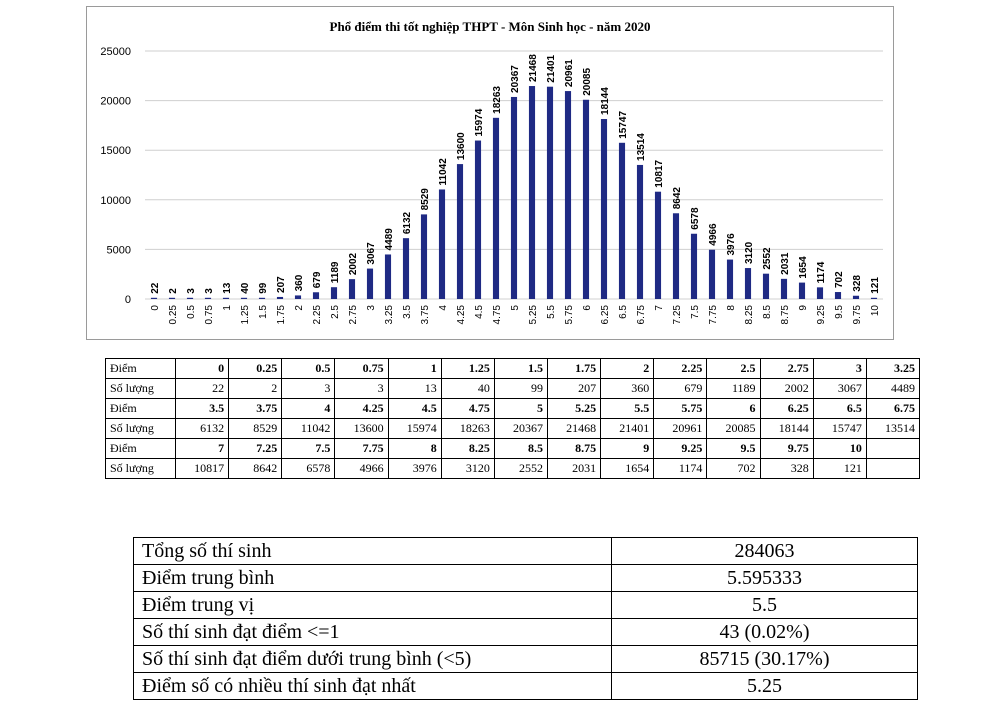 The image size is (1000, 722). Describe the element at coordinates (677, 315) in the screenshot. I see `x-tick-label: 7.25` at that location.